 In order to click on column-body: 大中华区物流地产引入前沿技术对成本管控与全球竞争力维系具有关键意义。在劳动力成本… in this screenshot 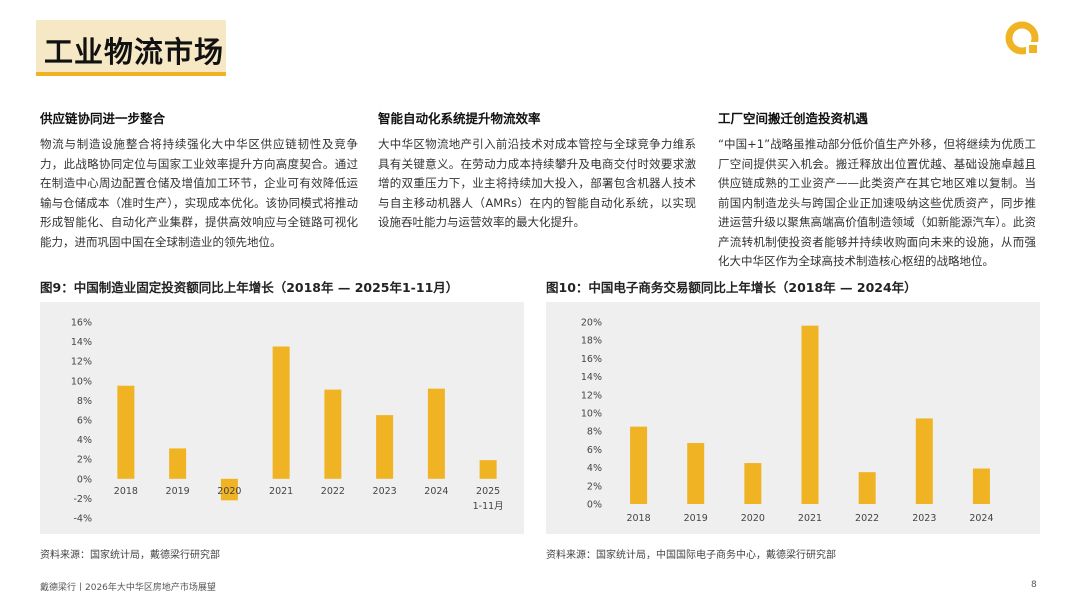, I will do `click(537, 183)`.